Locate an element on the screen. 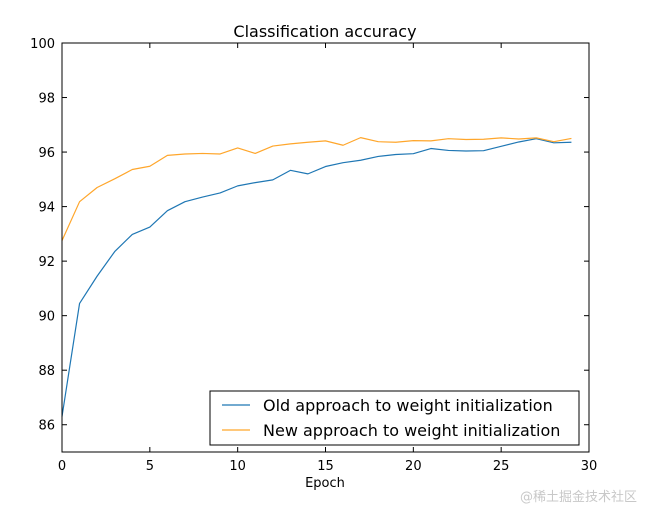  y-tick-label: 90 is located at coordinates (46, 317).